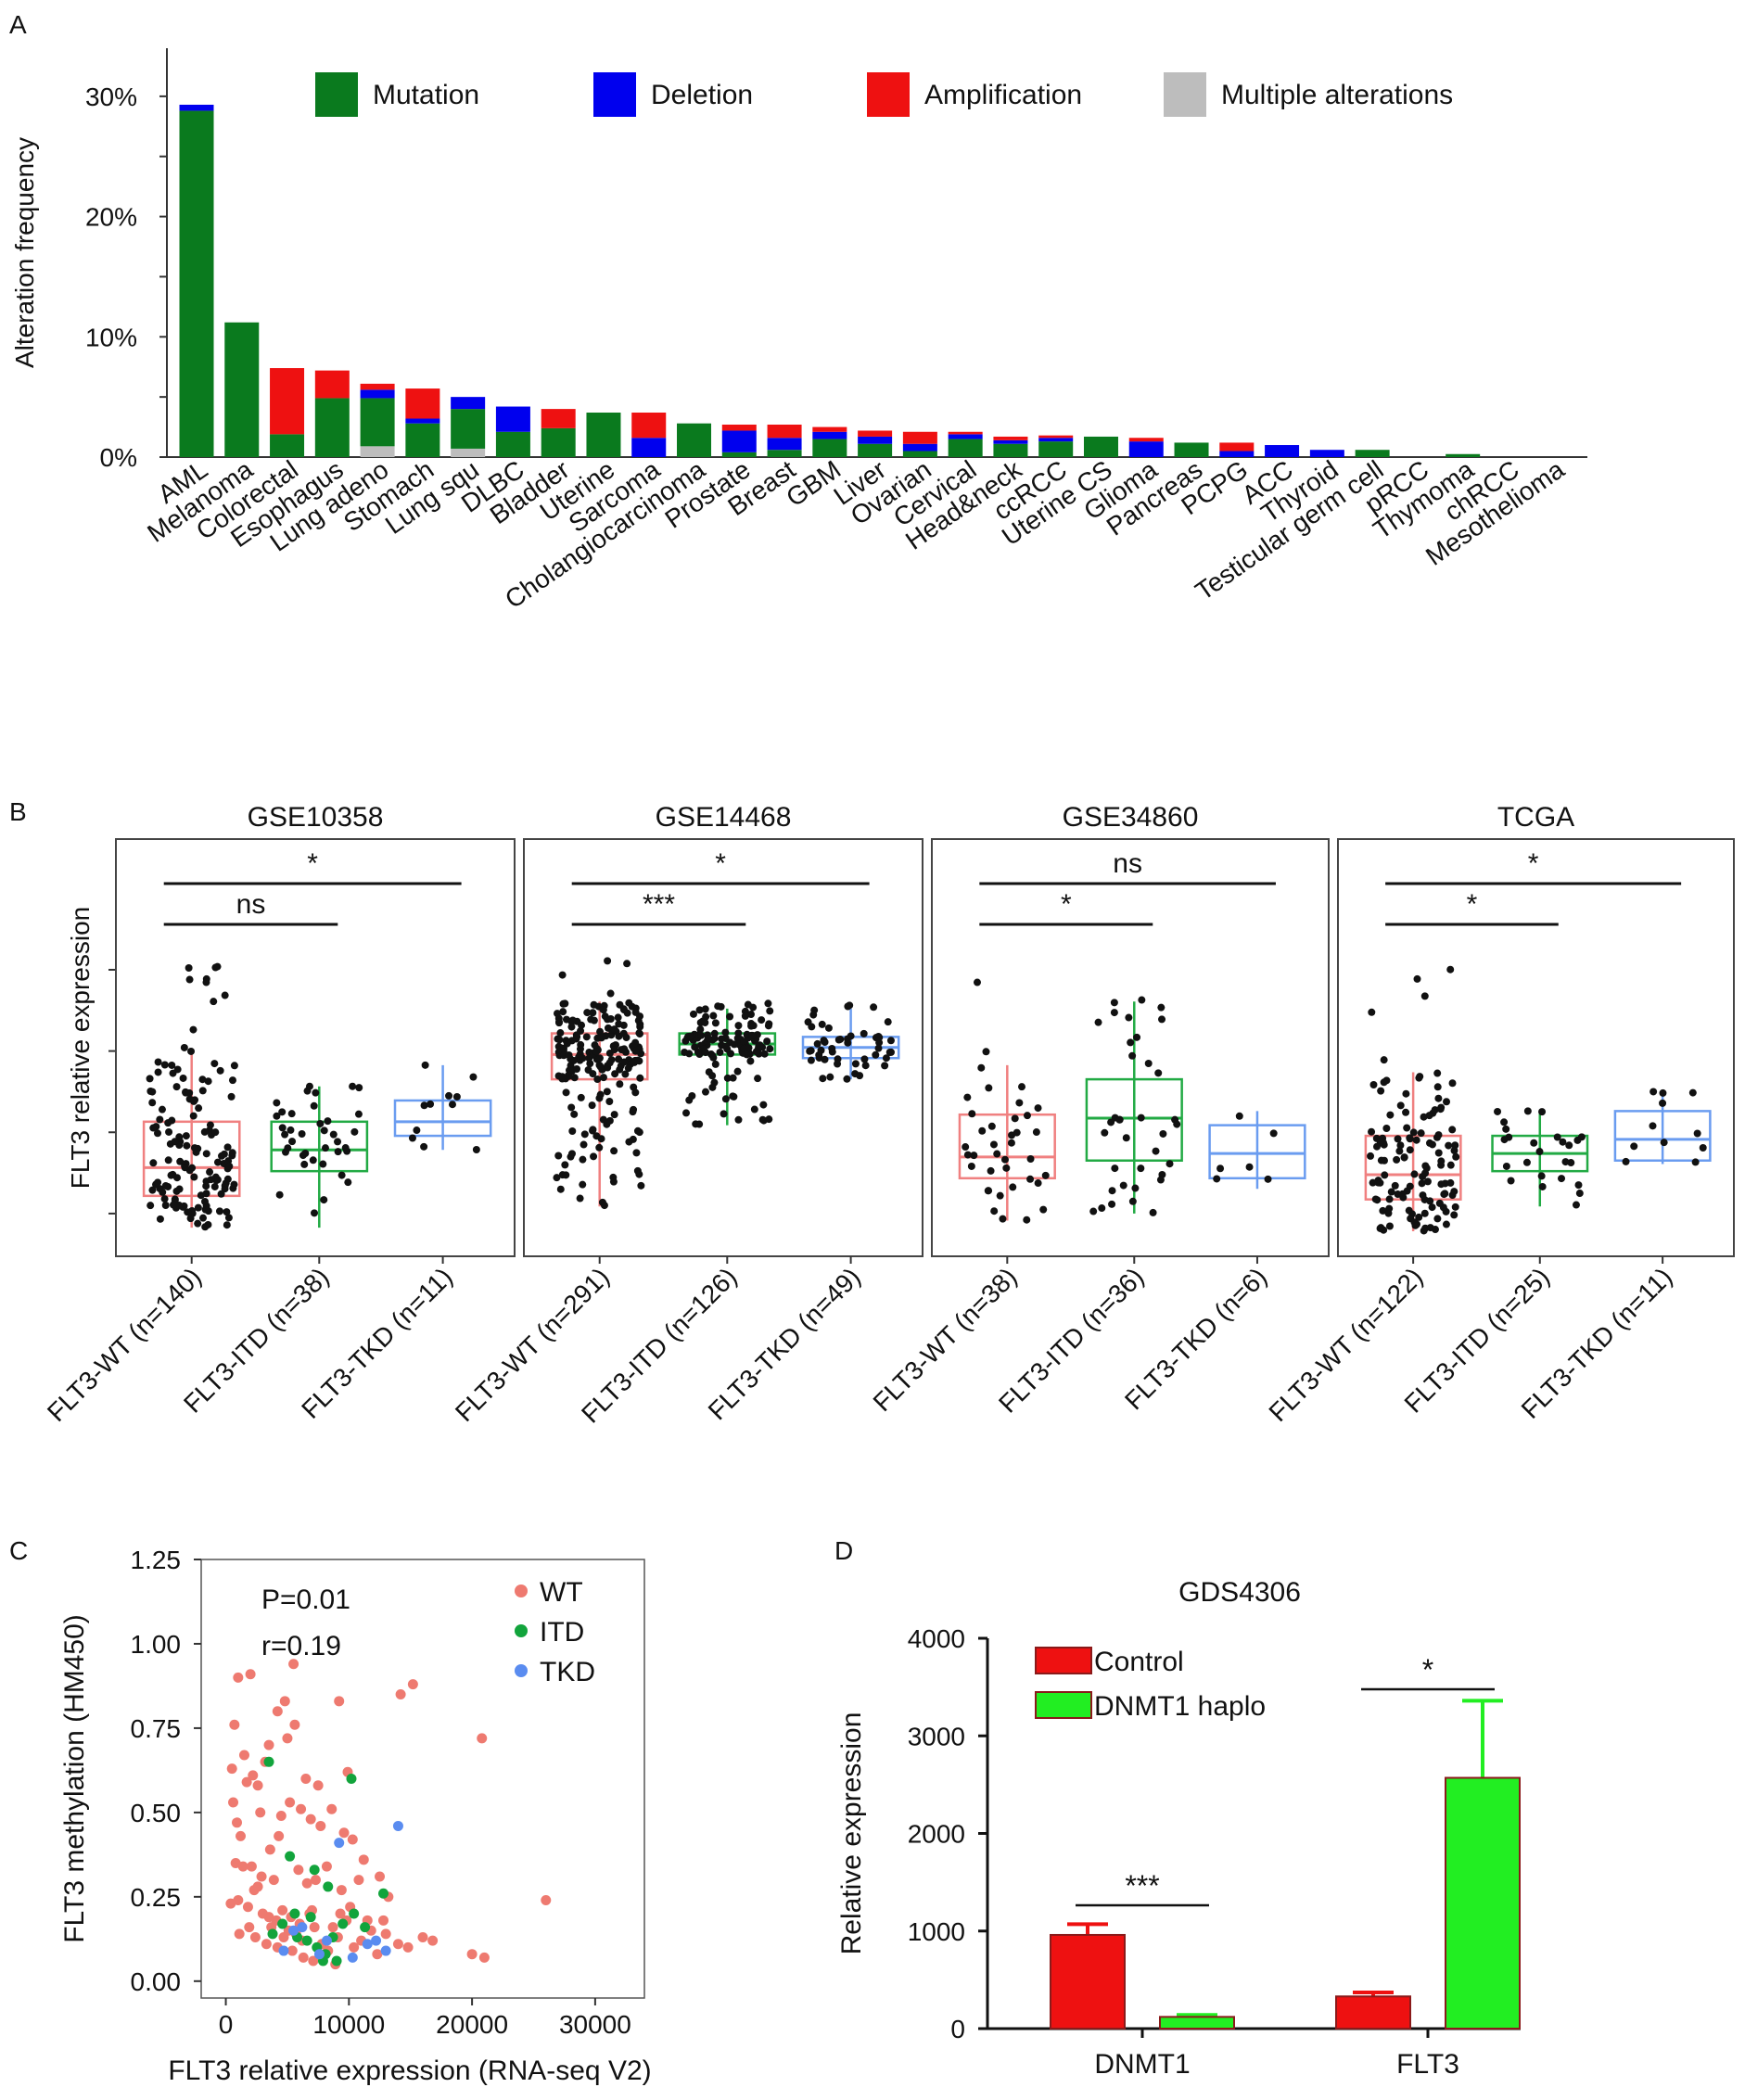 This screenshot has width=1745, height=2100. What do you see at coordinates (1536, 817) in the screenshot?
I see `panel-title: TCGA` at bounding box center [1536, 817].